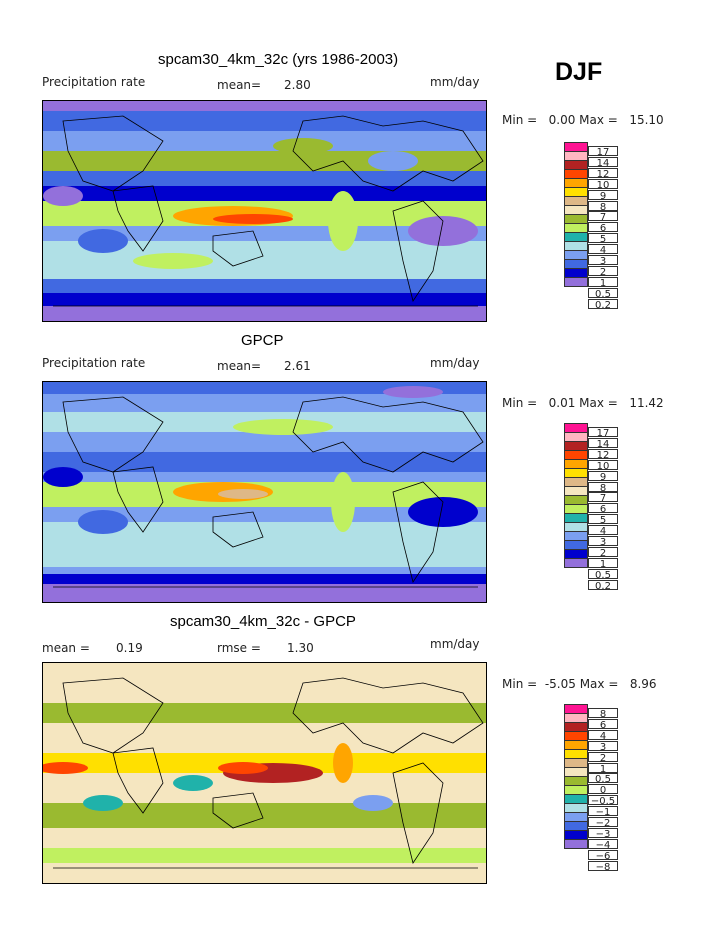 The height and width of the screenshot is (935, 723). I want to click on colorbar-label: −3, so click(603, 833).